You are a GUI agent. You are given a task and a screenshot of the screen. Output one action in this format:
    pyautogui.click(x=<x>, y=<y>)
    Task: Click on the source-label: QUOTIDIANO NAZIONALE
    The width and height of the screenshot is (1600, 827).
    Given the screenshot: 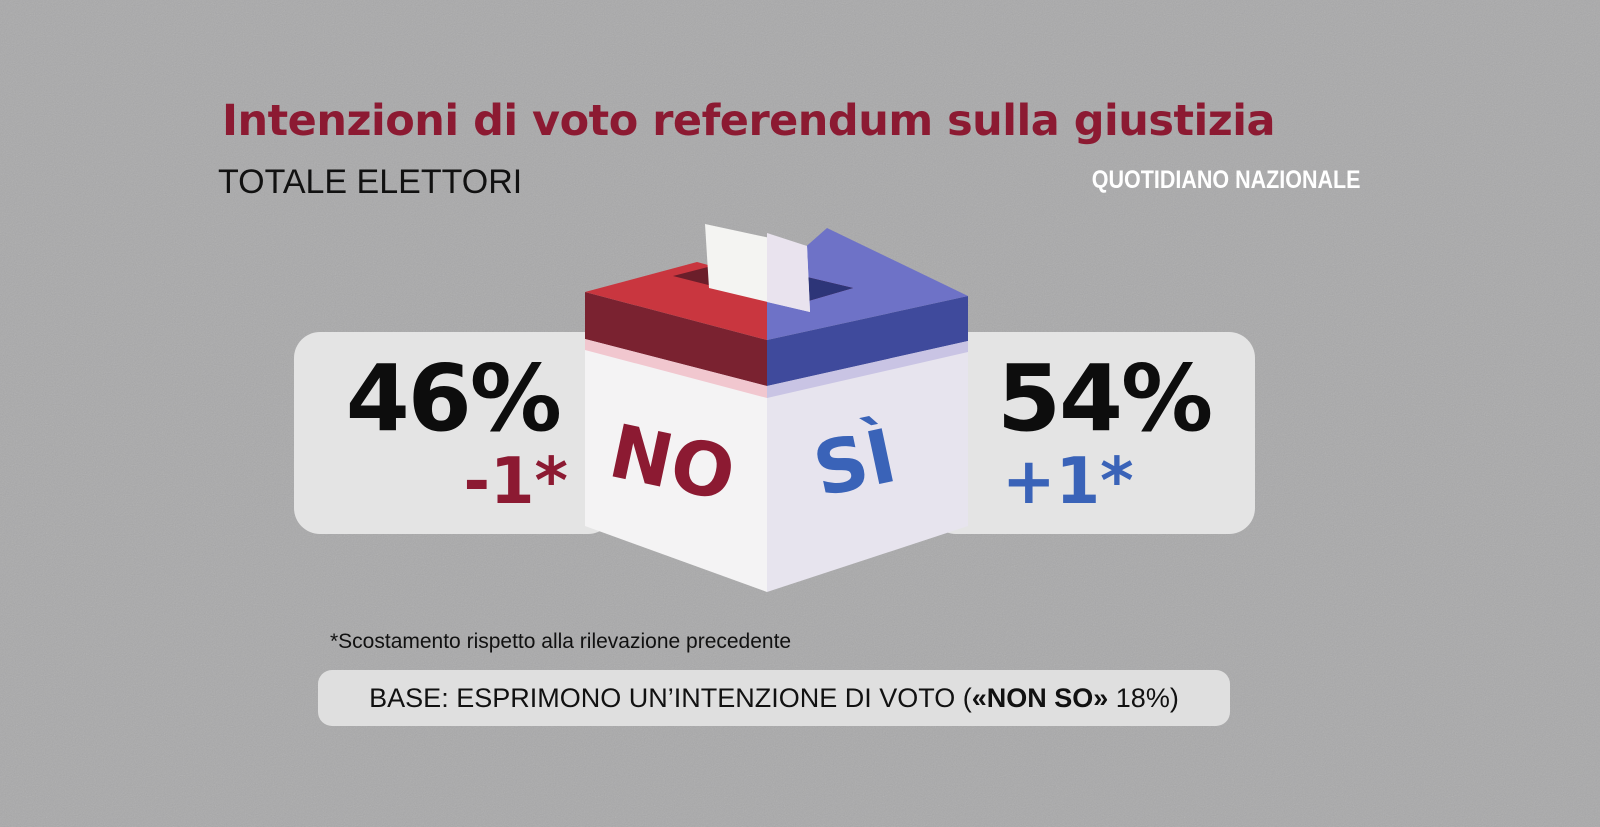 What is the action you would take?
    pyautogui.click(x=1225, y=180)
    